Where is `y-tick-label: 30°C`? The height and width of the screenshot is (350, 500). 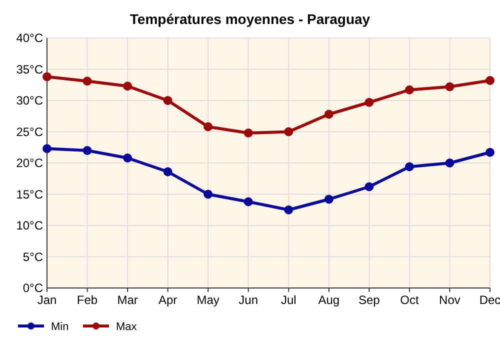 y-tick-label: 30°C is located at coordinates (30, 101).